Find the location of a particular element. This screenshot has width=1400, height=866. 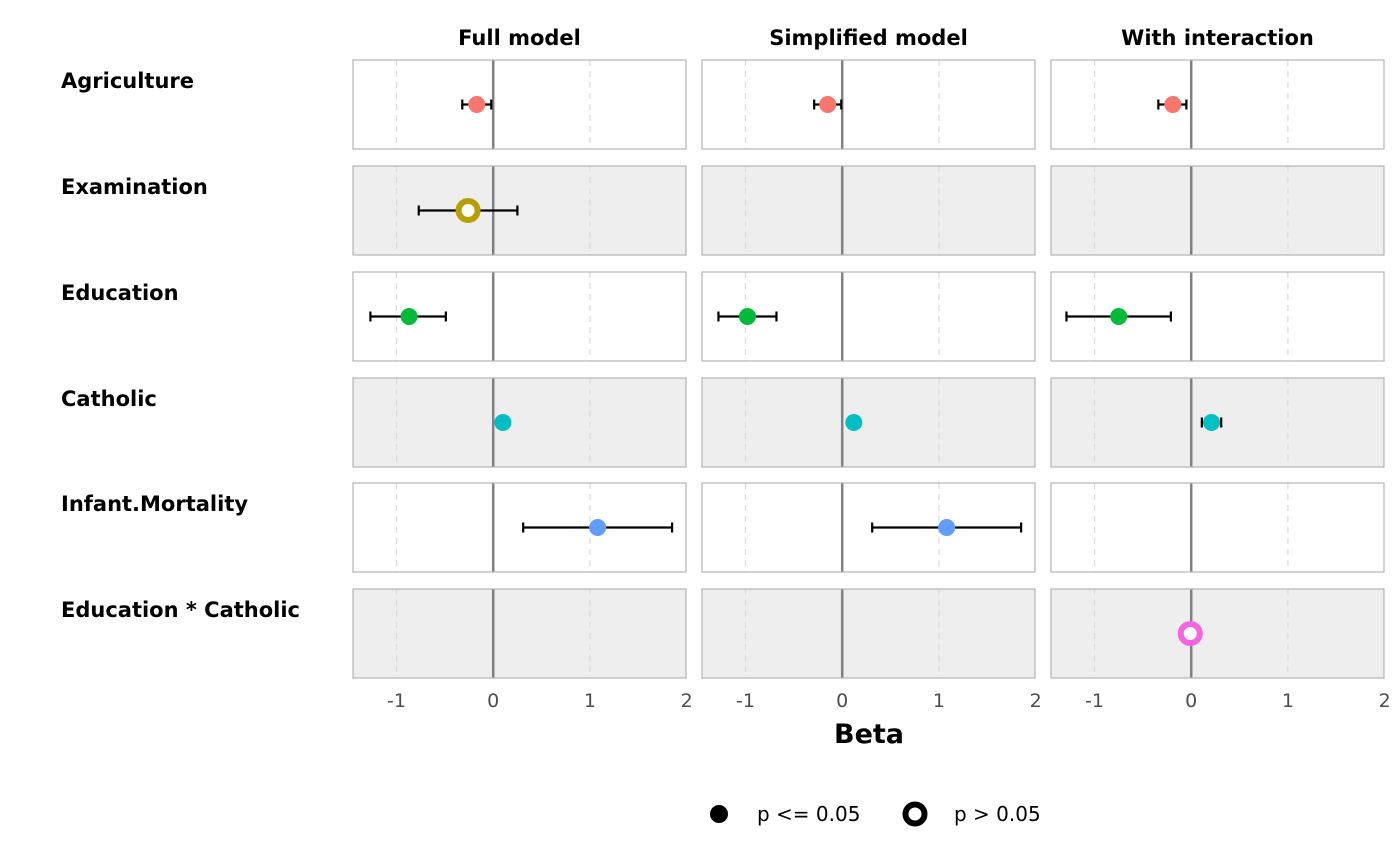

legend-item-significant: p <= 0.05 is located at coordinates (785, 814).